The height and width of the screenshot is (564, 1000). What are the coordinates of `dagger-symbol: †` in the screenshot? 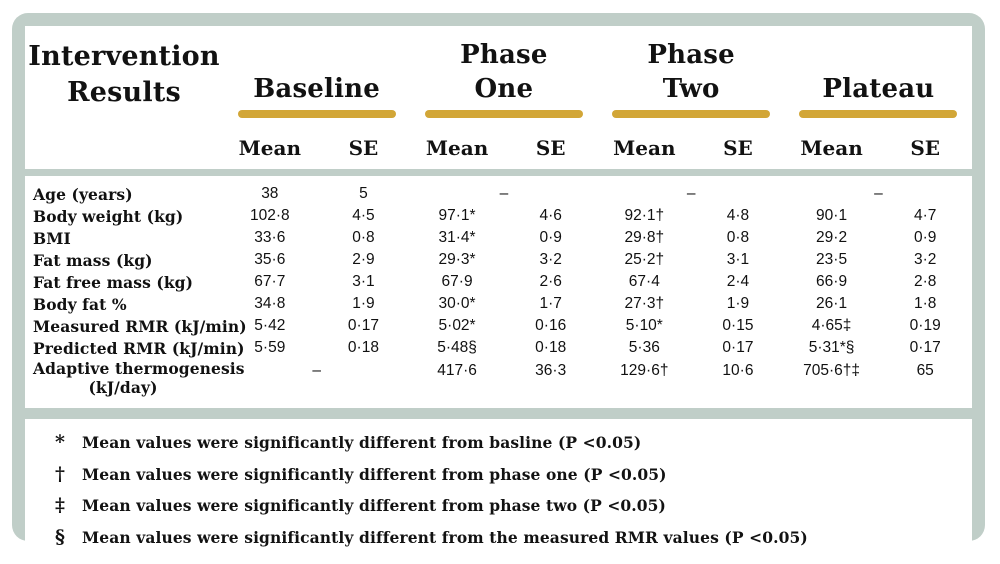 It's located at (60, 473).